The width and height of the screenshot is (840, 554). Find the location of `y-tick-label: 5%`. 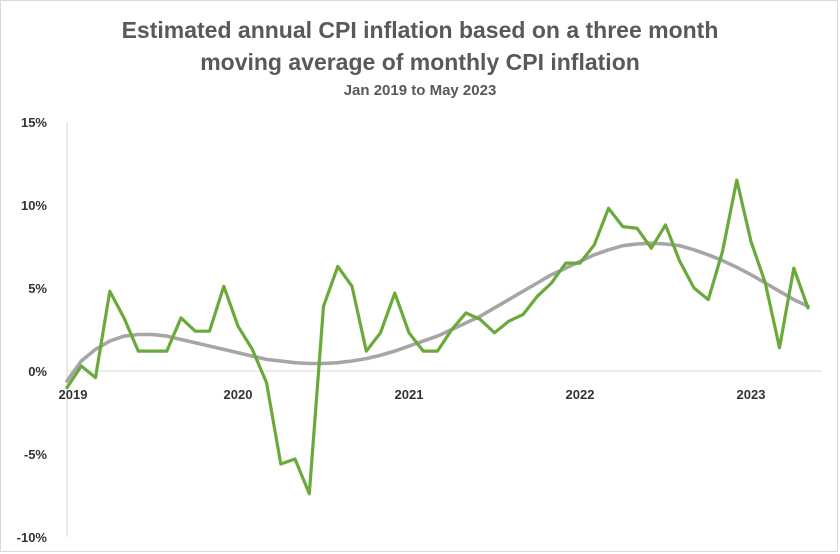

y-tick-label: 5% is located at coordinates (37, 288).